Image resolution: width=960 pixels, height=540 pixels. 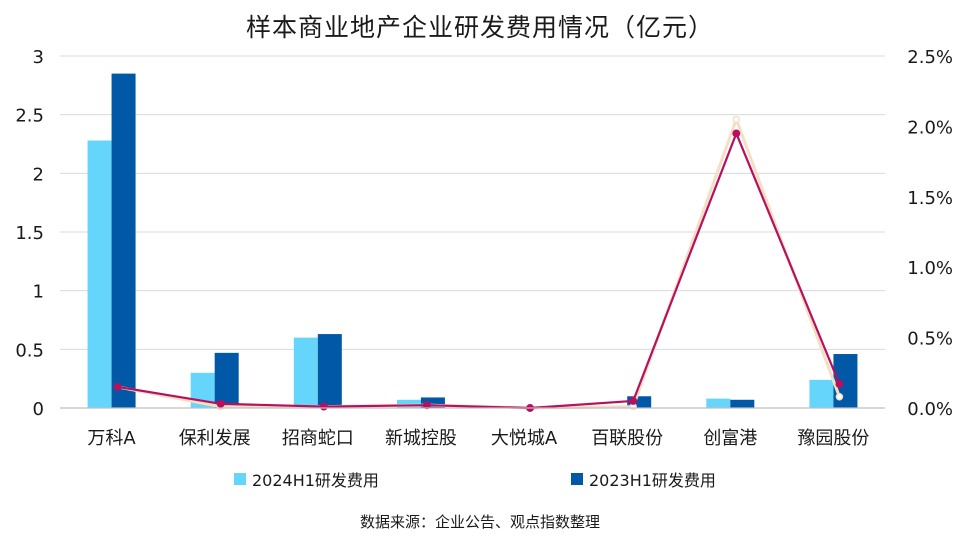 What do you see at coordinates (479, 522) in the screenshot?
I see `source-note: 数据来源：企业公告、观点指数整理` at bounding box center [479, 522].